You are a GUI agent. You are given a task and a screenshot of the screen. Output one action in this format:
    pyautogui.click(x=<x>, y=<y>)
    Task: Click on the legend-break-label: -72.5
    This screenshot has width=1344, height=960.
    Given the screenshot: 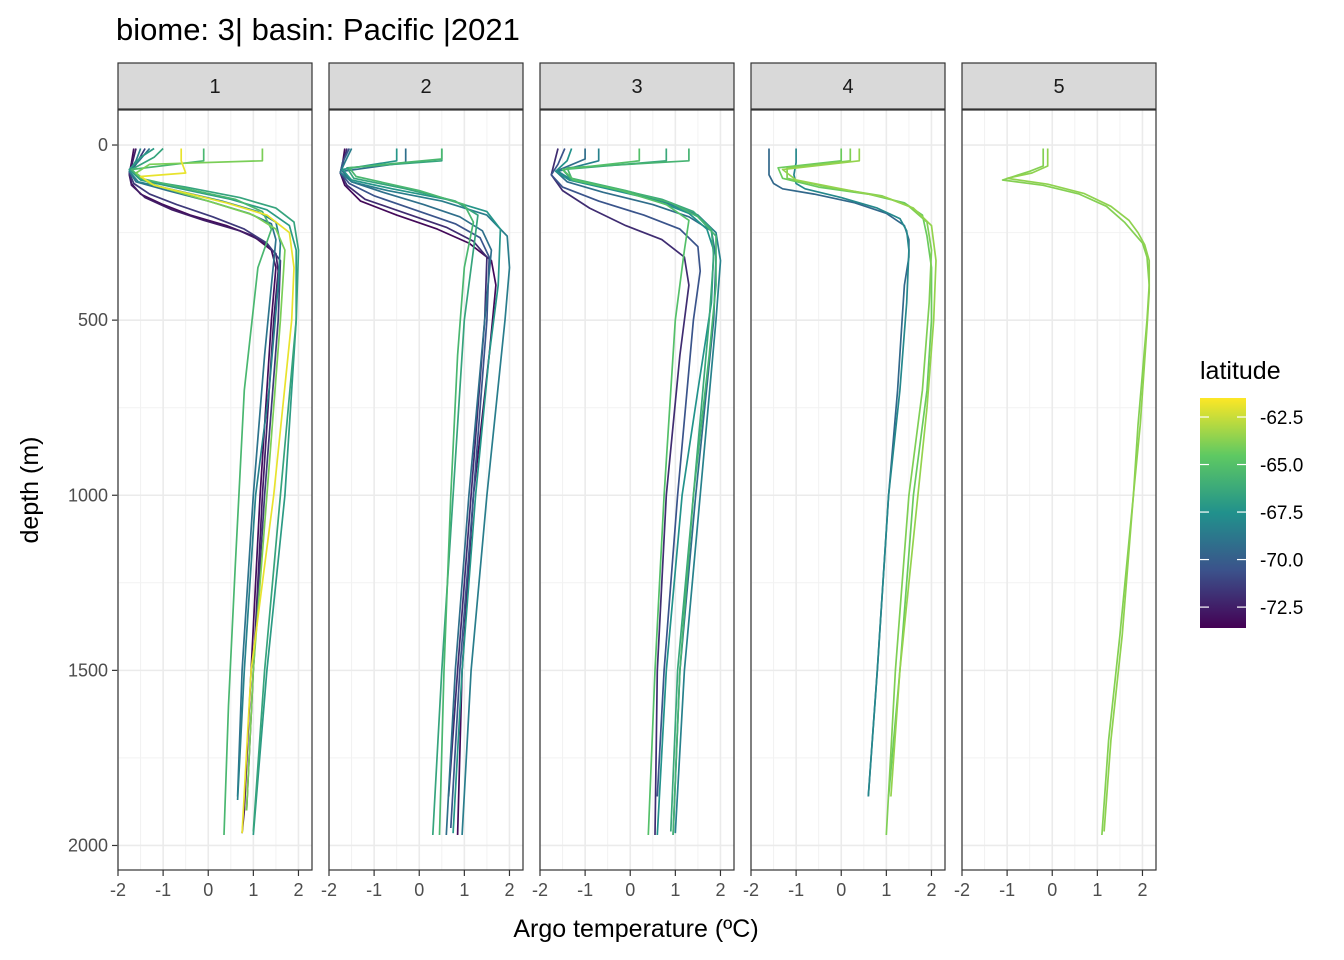 What is the action you would take?
    pyautogui.click(x=1281, y=608)
    